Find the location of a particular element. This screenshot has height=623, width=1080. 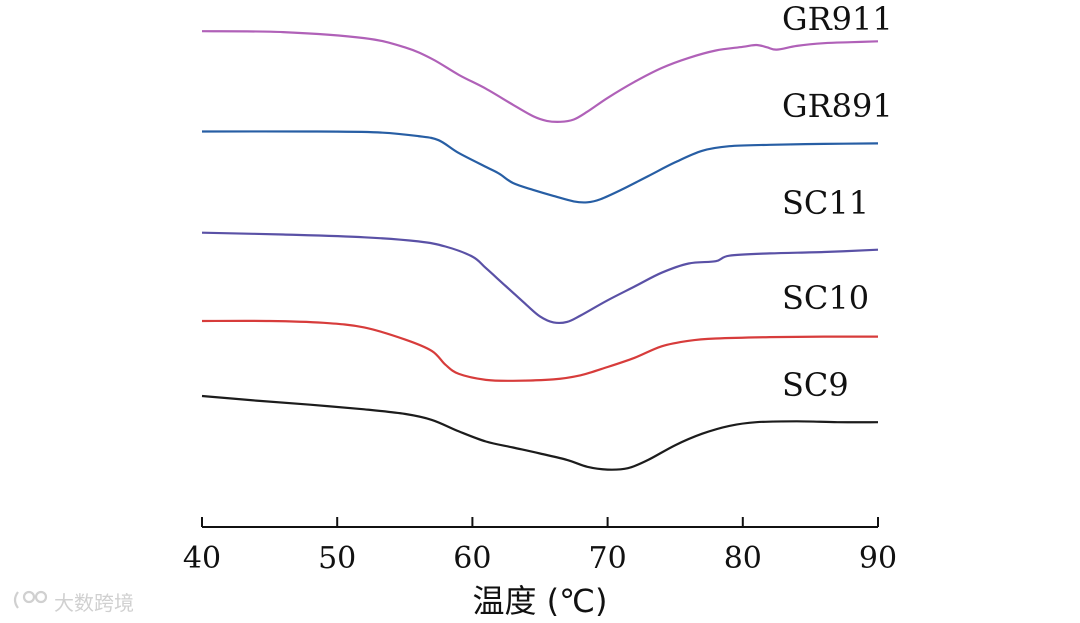

watermark-text: 大数跨境 is located at coordinates (94, 603).